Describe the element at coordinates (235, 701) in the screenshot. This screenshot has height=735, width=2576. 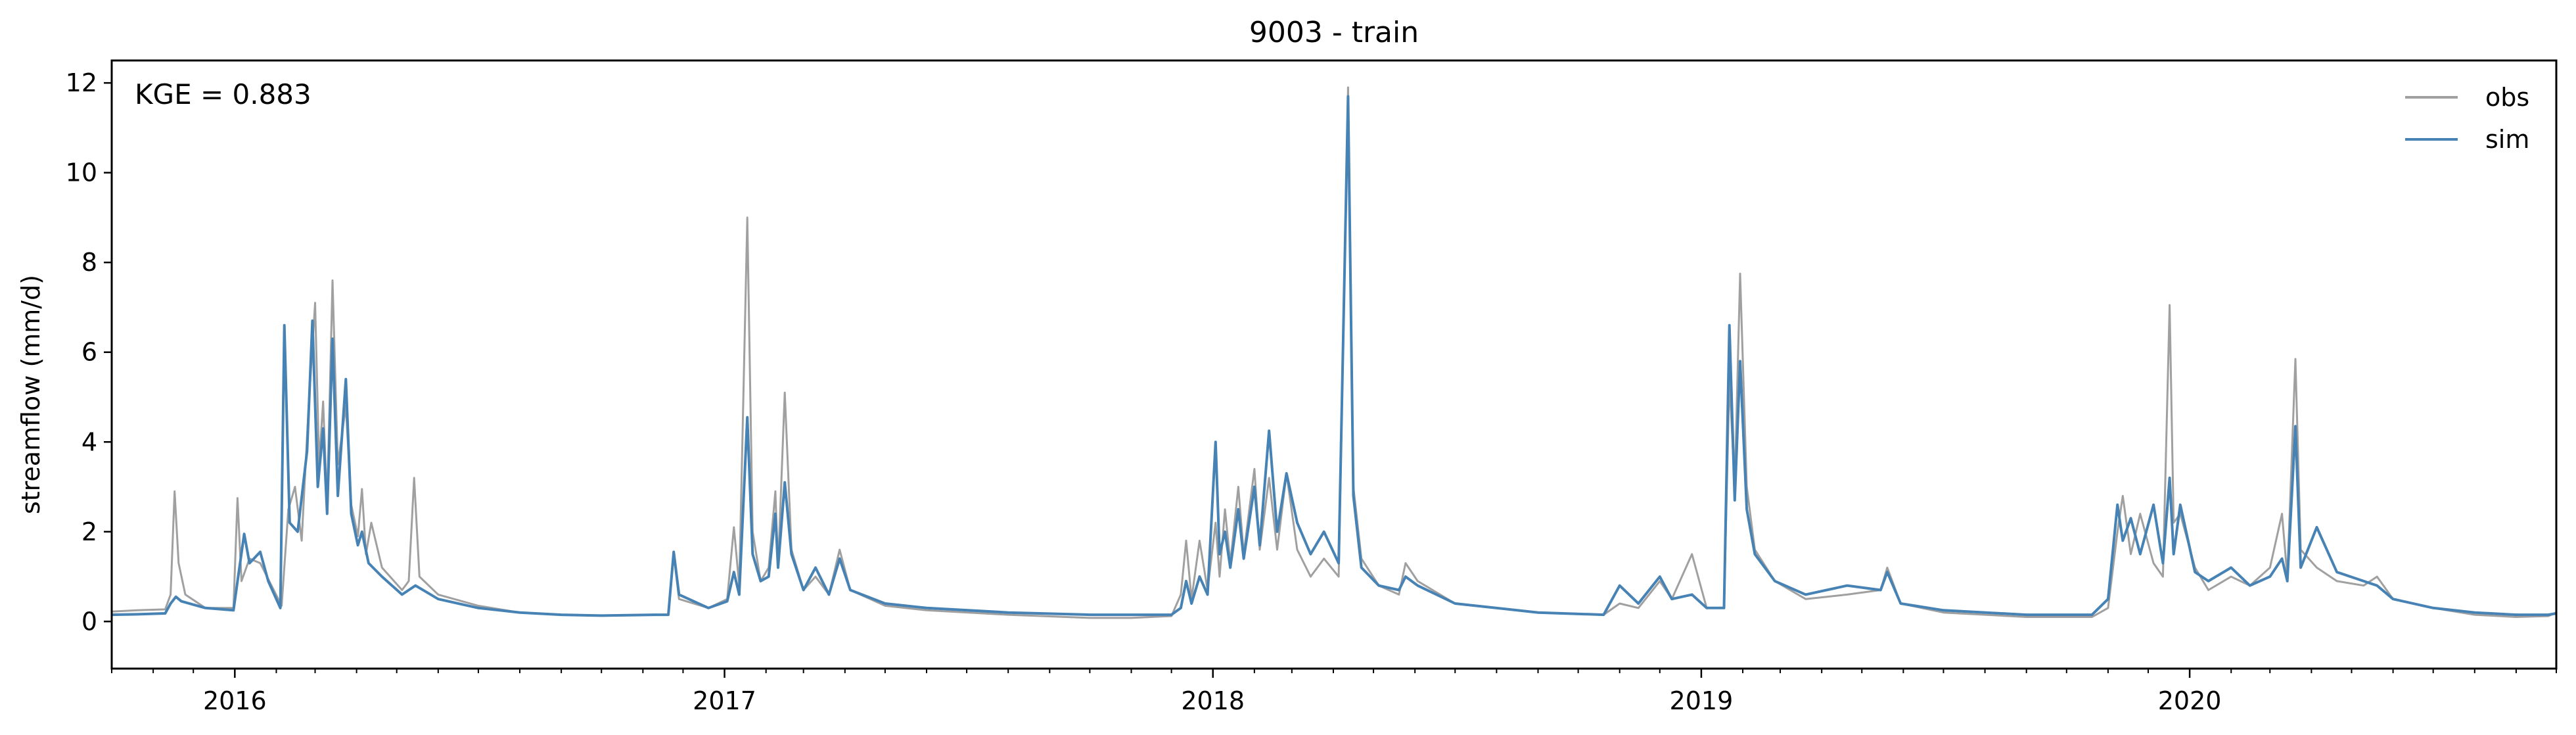
I see `x-tick-label: 2016` at that location.